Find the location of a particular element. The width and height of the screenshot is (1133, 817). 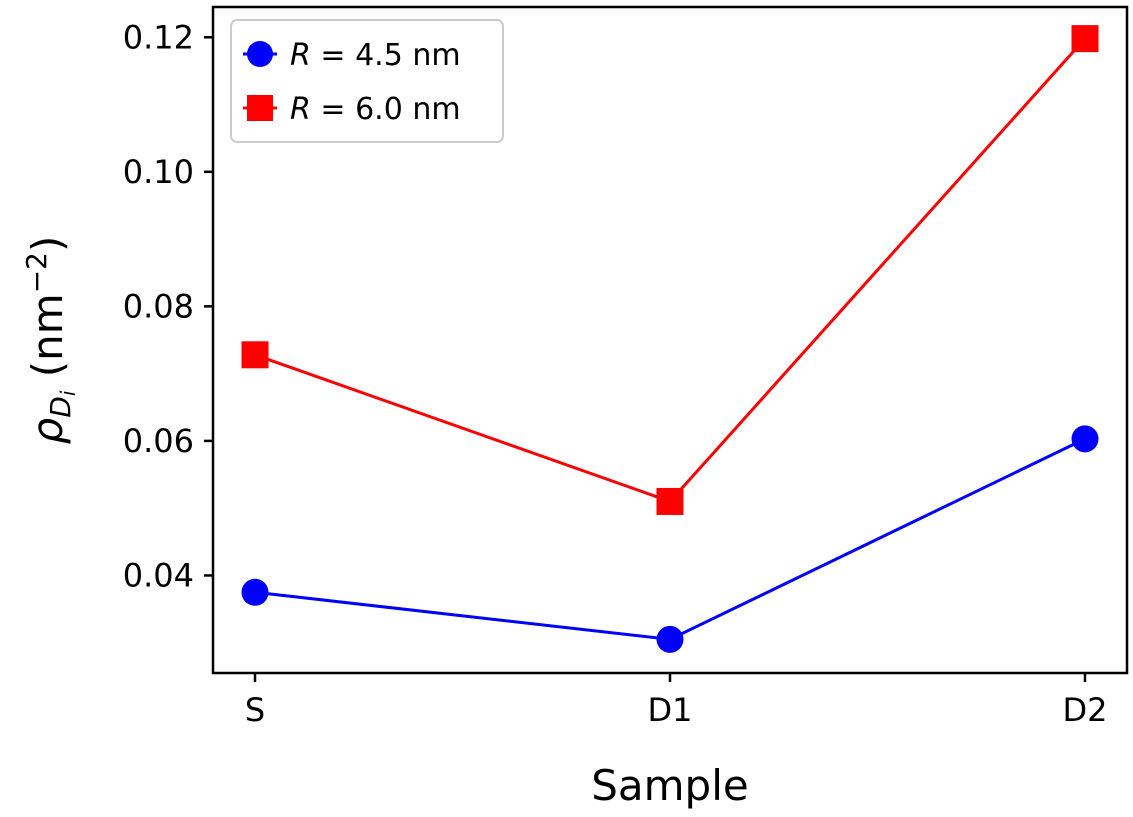

x-axis: S D1 D2 is located at coordinates (676, 701).